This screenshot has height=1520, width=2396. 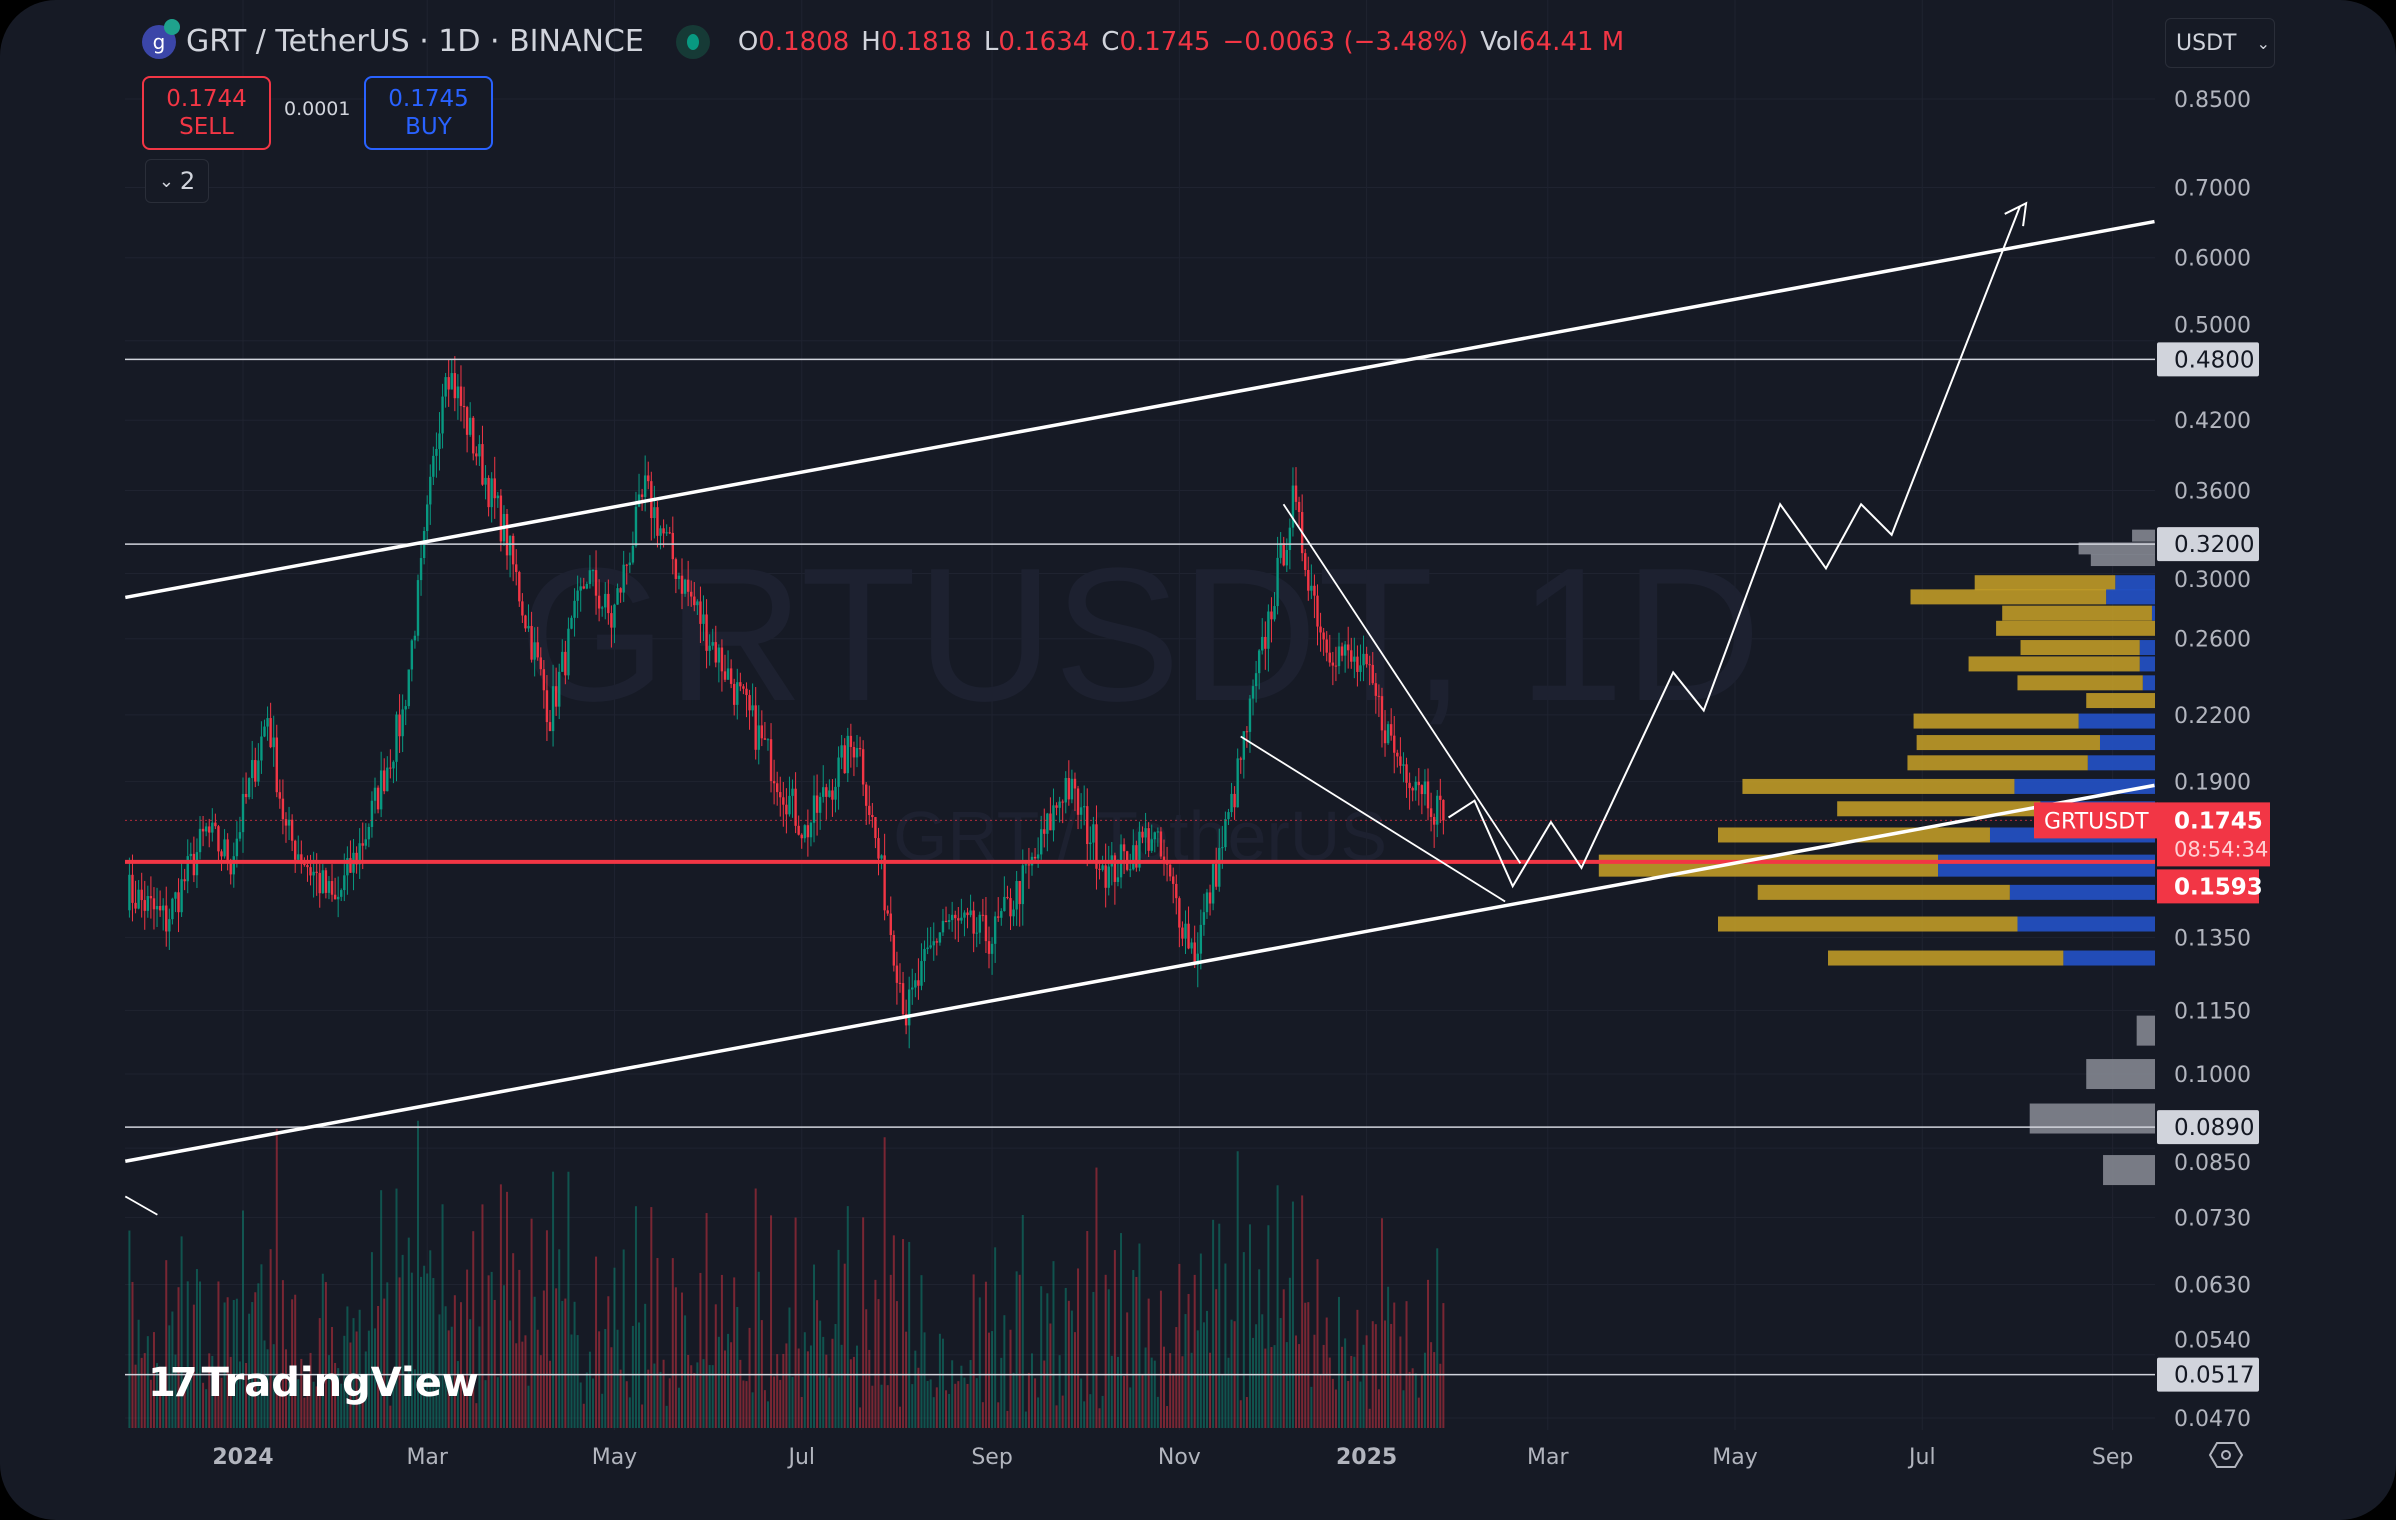 I want to click on tradingview-logo: 17 TradingView, so click(x=313, y=1383).